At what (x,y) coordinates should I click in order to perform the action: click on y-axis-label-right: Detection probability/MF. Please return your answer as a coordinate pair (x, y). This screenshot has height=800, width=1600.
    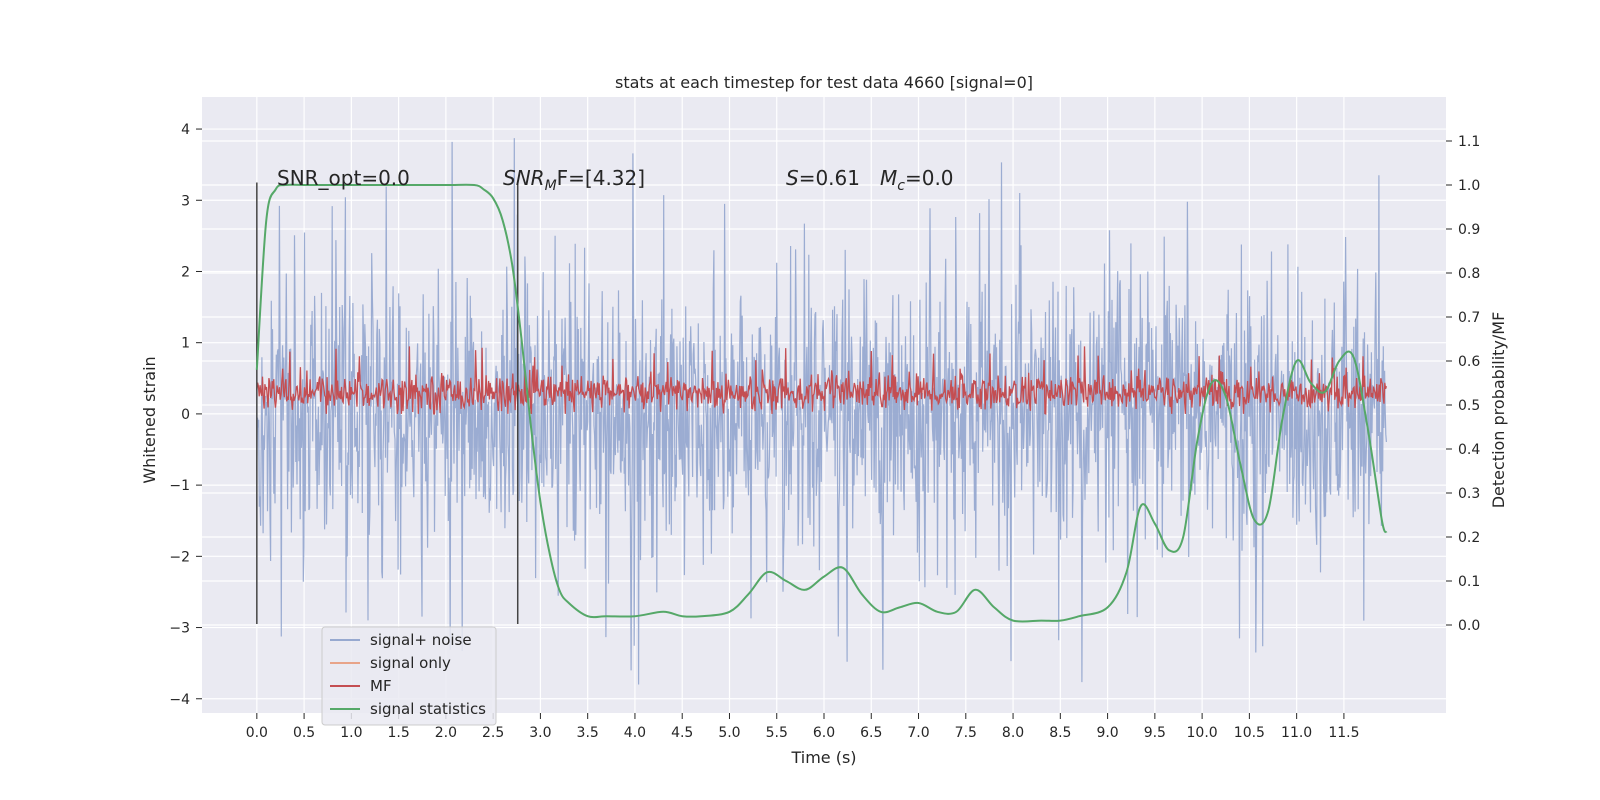
    Looking at the image, I should click on (1498, 410).